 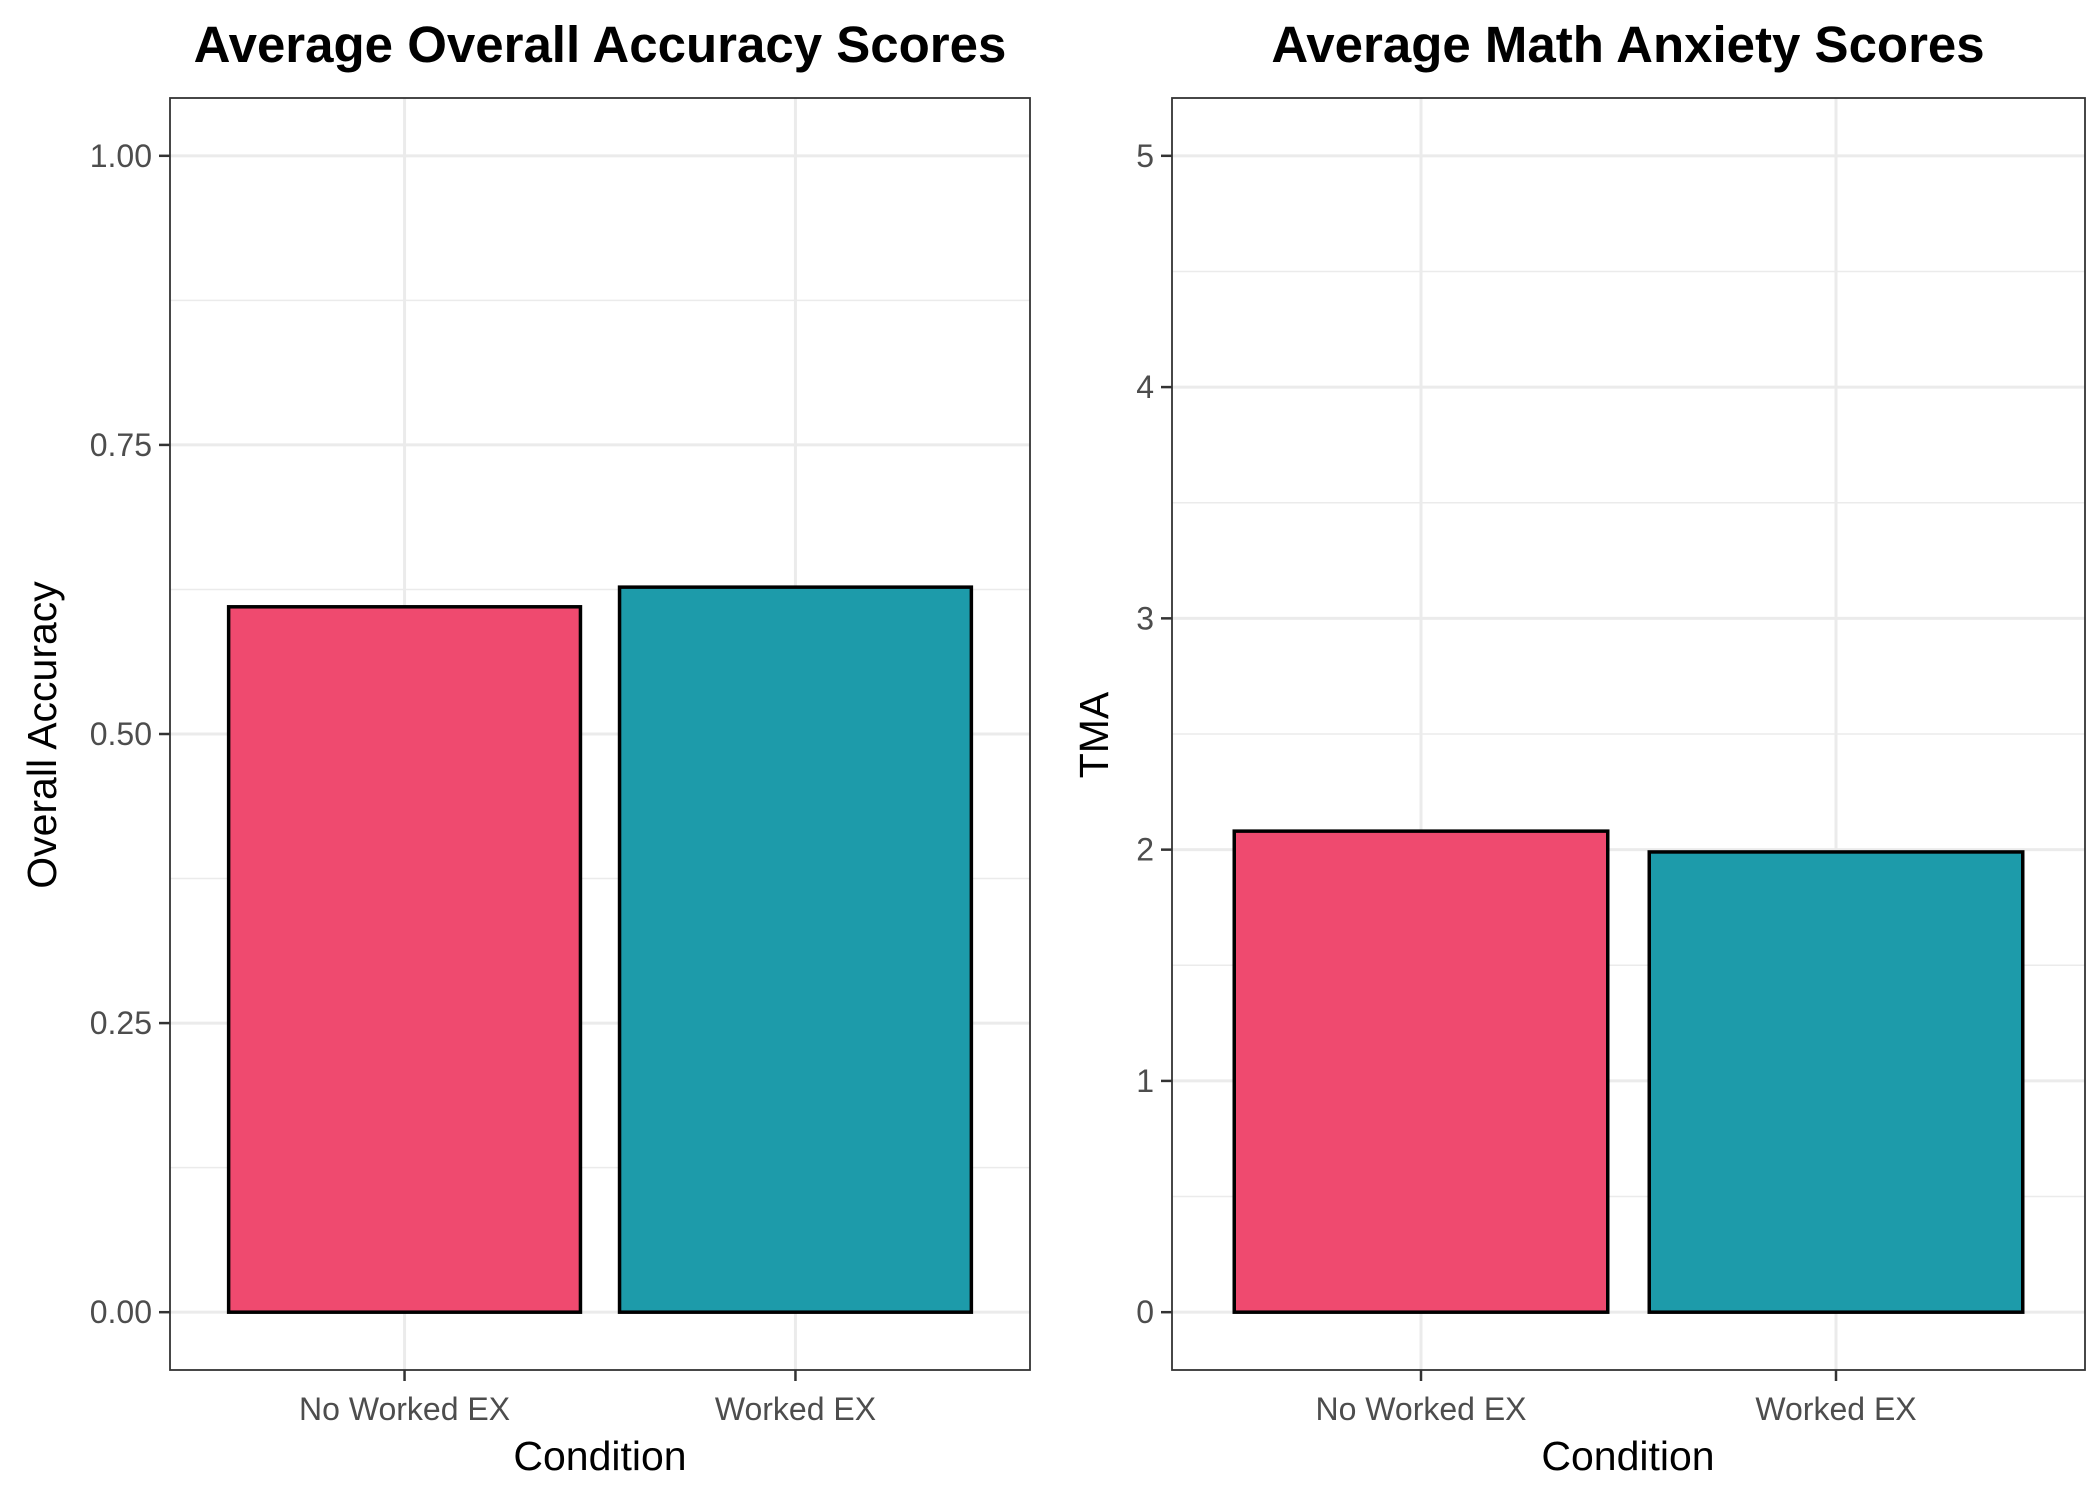 I want to click on accuracy-y-tick-label: 0.50, so click(x=121, y=734).